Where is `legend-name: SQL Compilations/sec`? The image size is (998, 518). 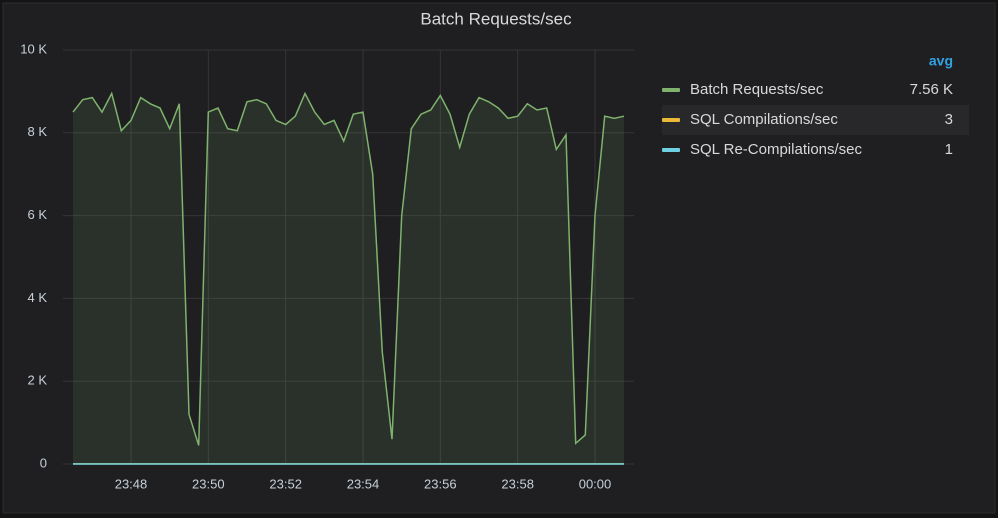
legend-name: SQL Compilations/sec is located at coordinates (764, 119).